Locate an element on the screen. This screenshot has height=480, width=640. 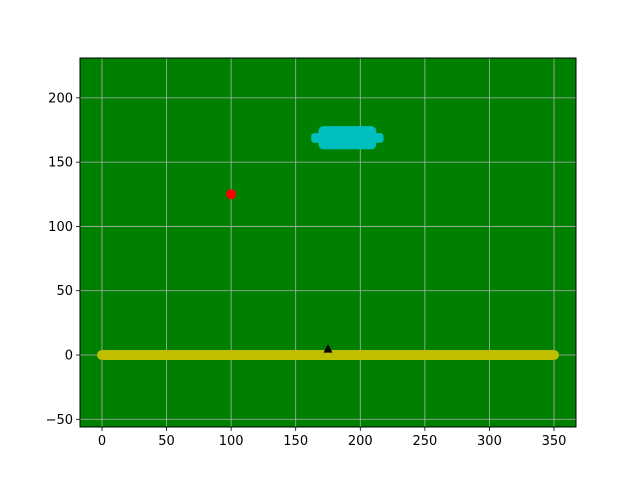
x-tick-label: 0 is located at coordinates (102, 441).